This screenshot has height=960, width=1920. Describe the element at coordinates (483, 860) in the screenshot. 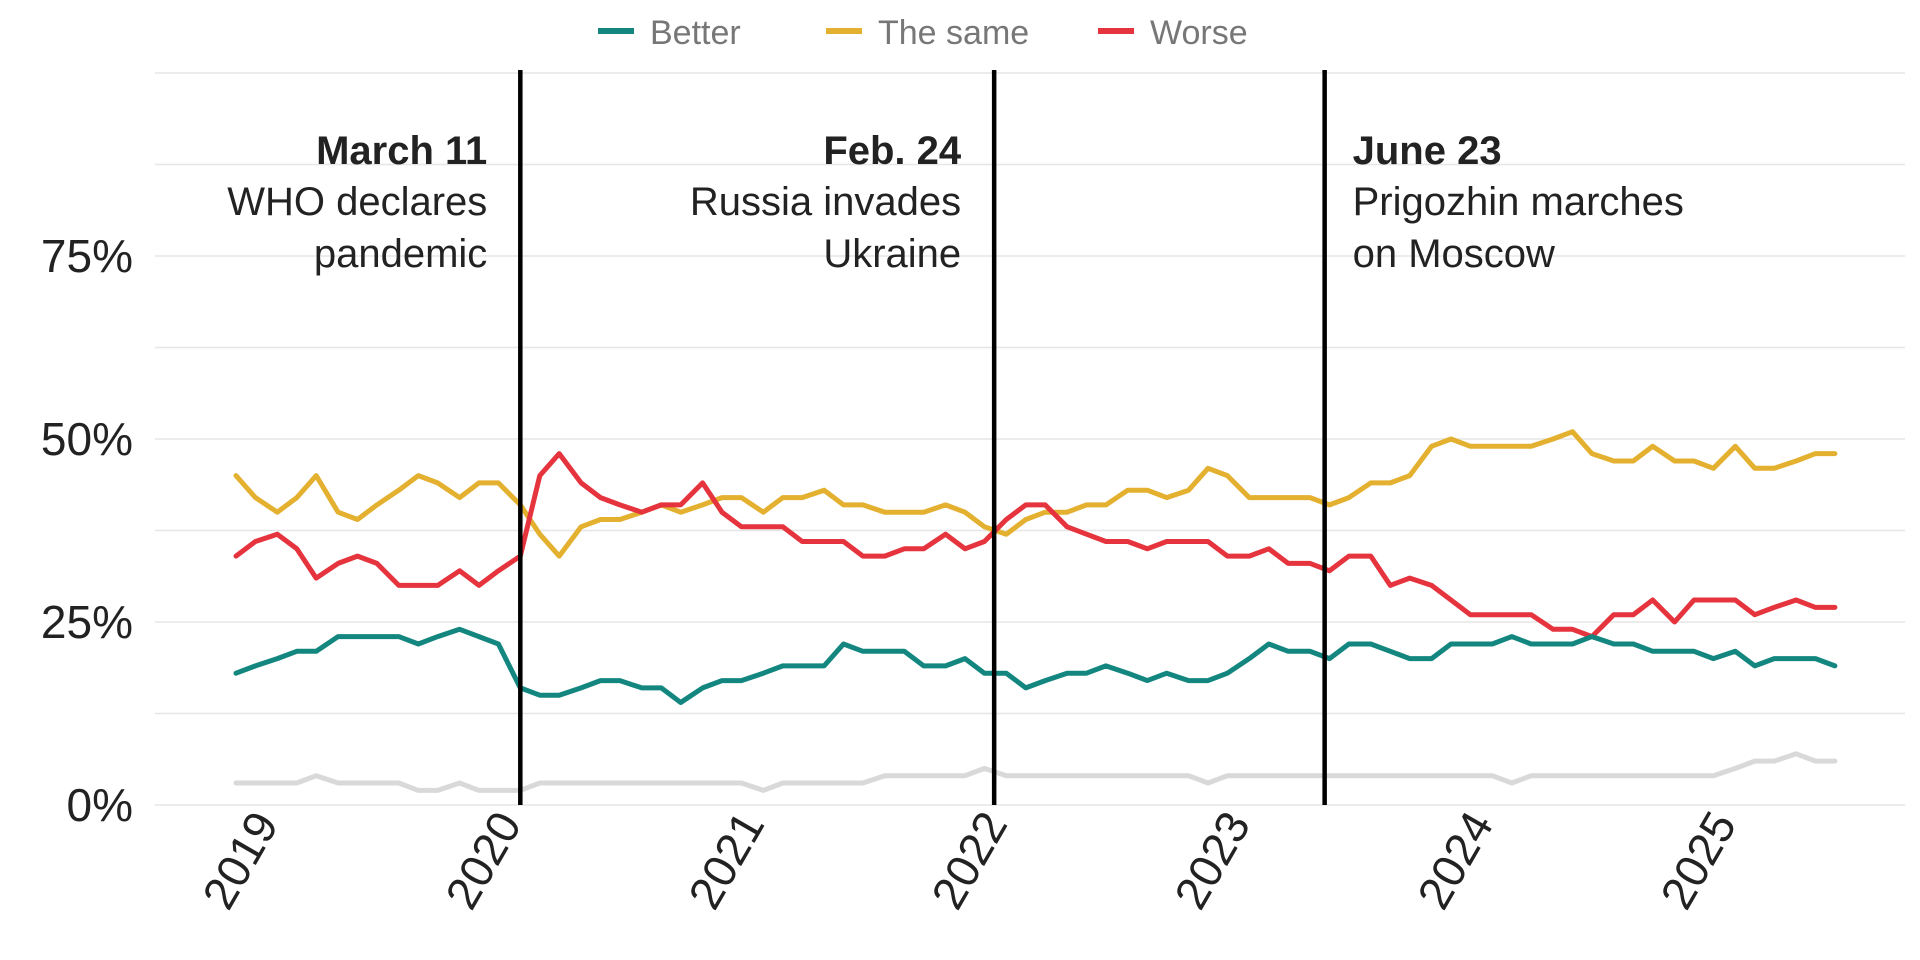

I see `x-tick-label: 2020` at that location.